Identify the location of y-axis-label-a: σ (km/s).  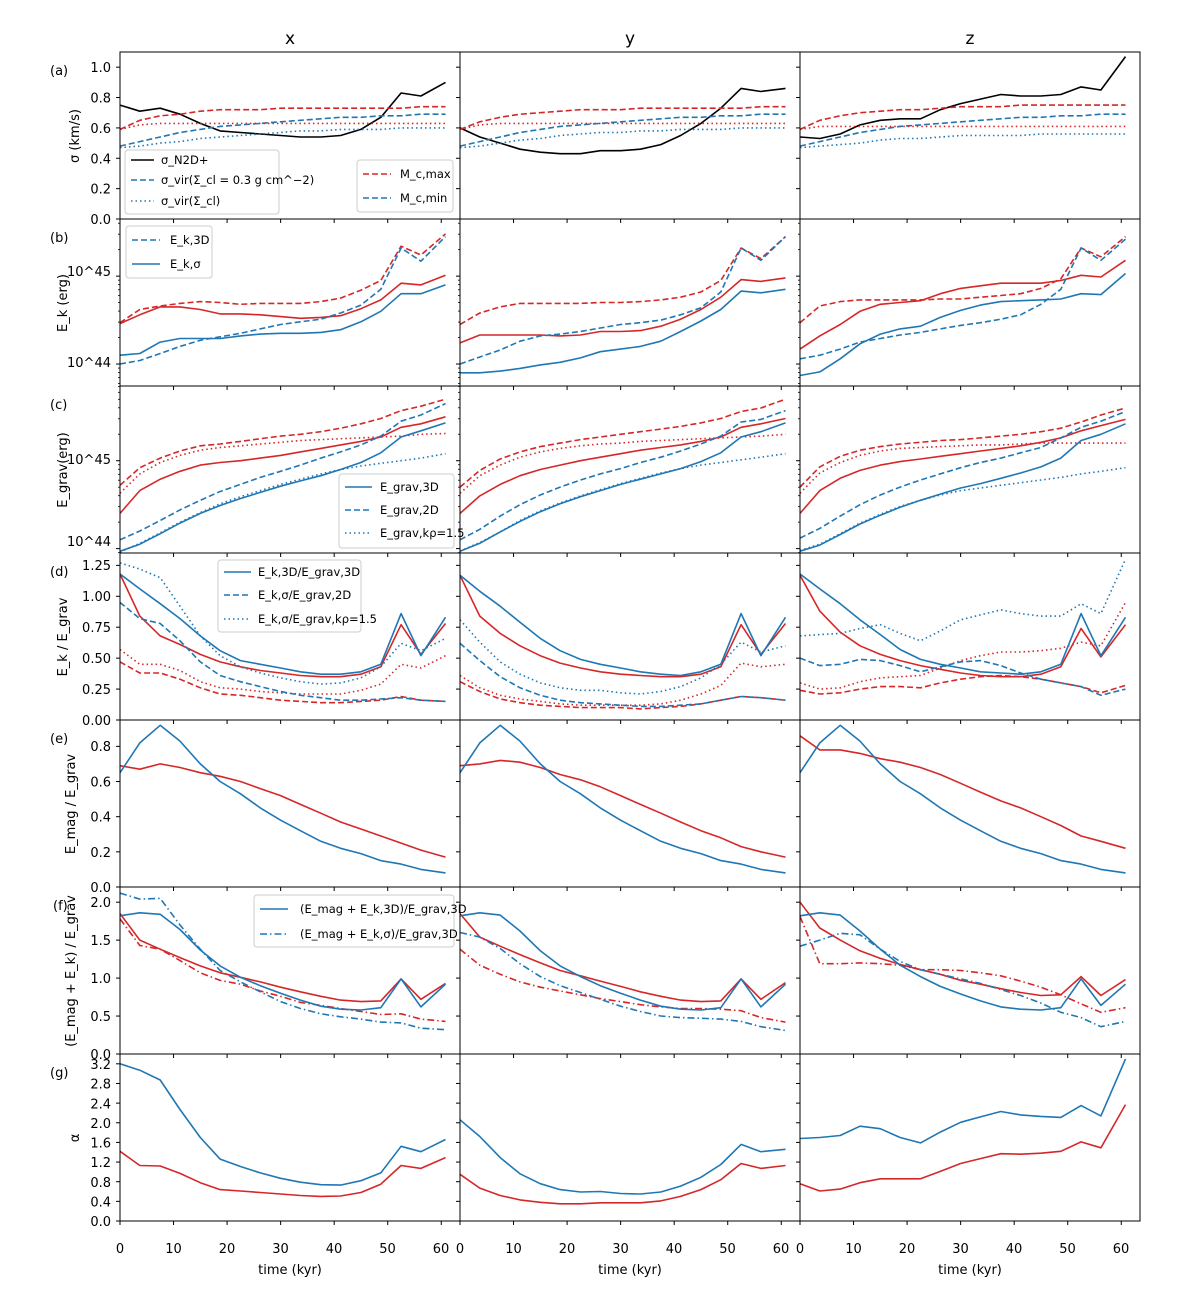
(75, 136).